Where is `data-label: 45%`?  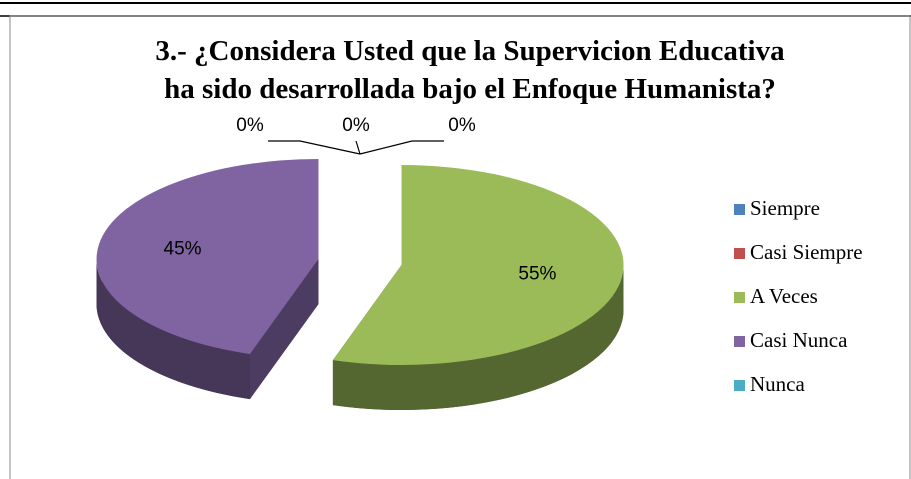 data-label: 45% is located at coordinates (183, 248).